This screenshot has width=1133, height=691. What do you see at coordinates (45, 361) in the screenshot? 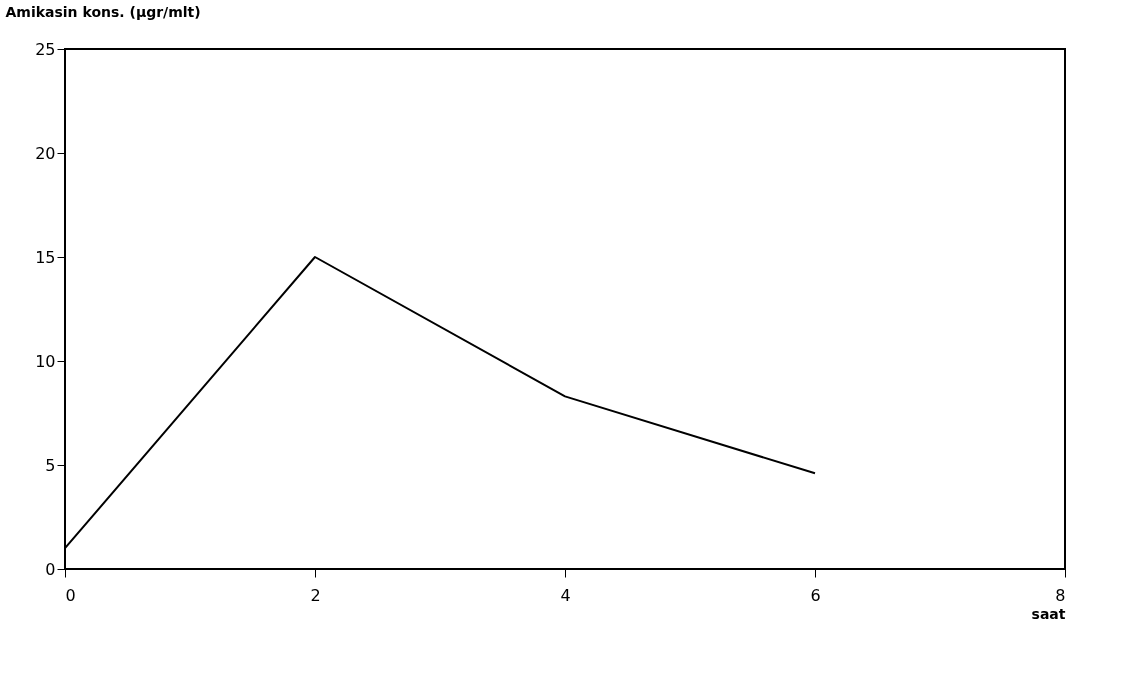
I see `y-tick-label: 10` at bounding box center [45, 361].